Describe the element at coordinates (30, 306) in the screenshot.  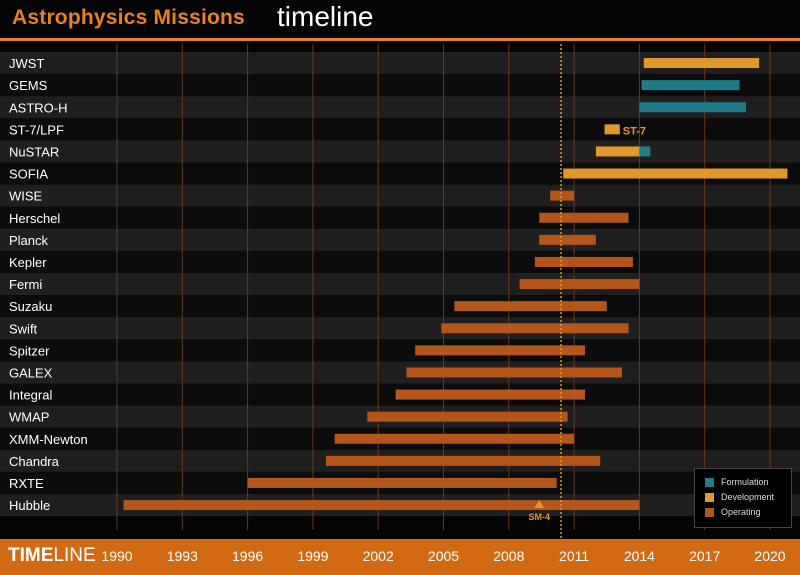
I see `mission-label: Suzaku` at that location.